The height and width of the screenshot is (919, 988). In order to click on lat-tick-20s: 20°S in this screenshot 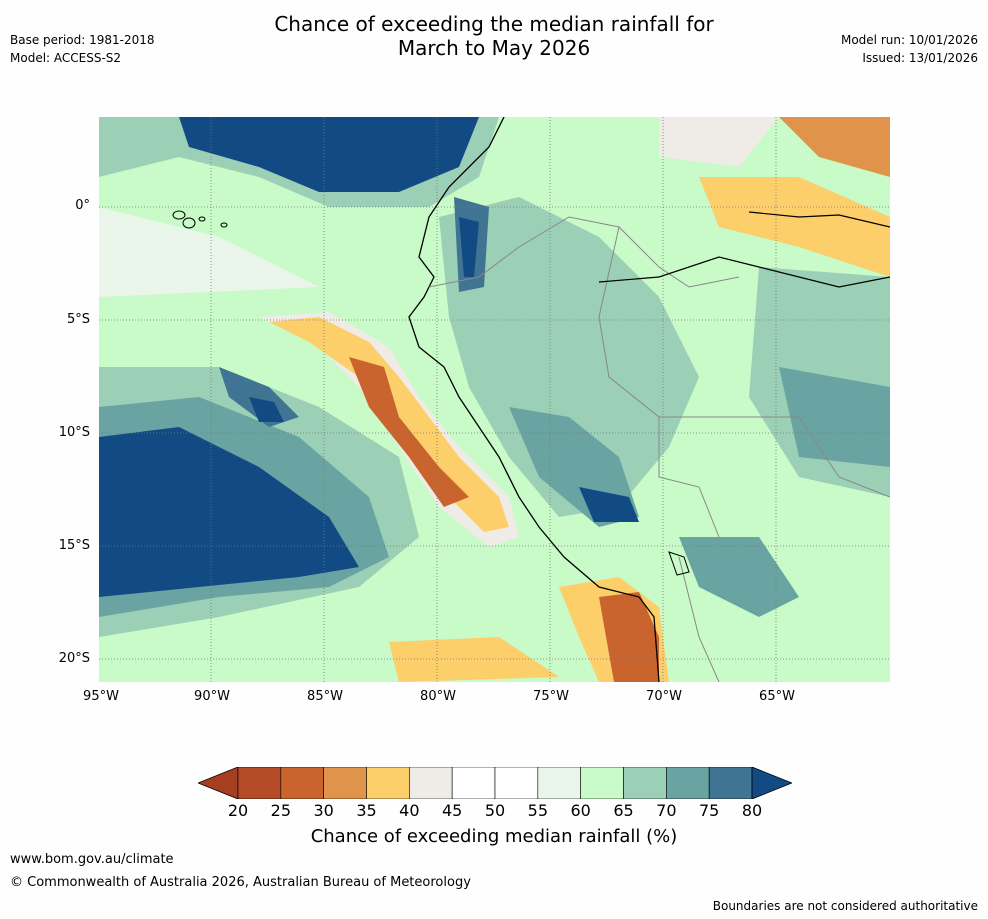, I will do `click(74, 658)`.